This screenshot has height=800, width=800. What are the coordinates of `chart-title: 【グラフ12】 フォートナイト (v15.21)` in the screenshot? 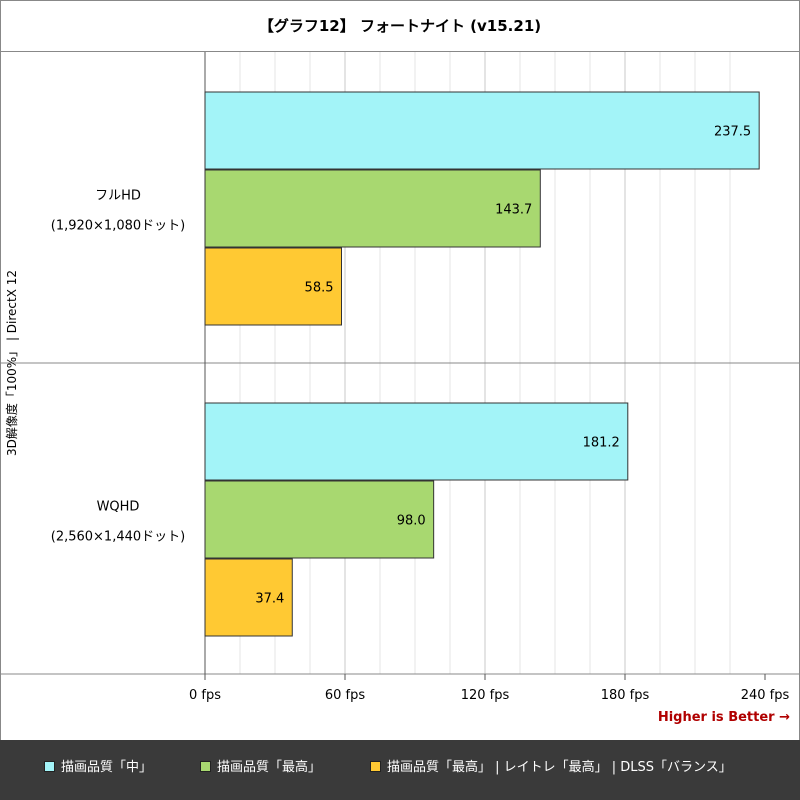 It's located at (400, 26).